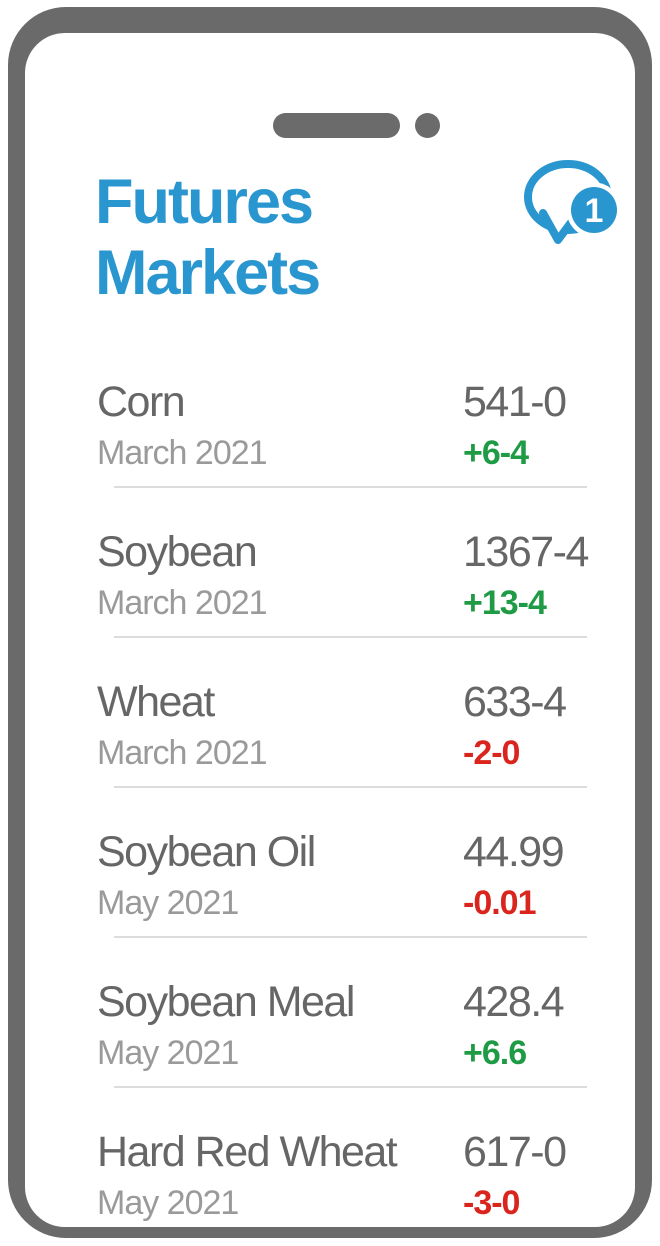 This screenshot has height=1246, width=660. Describe the element at coordinates (514, 1002) in the screenshot. I see `price: 428.4` at that location.